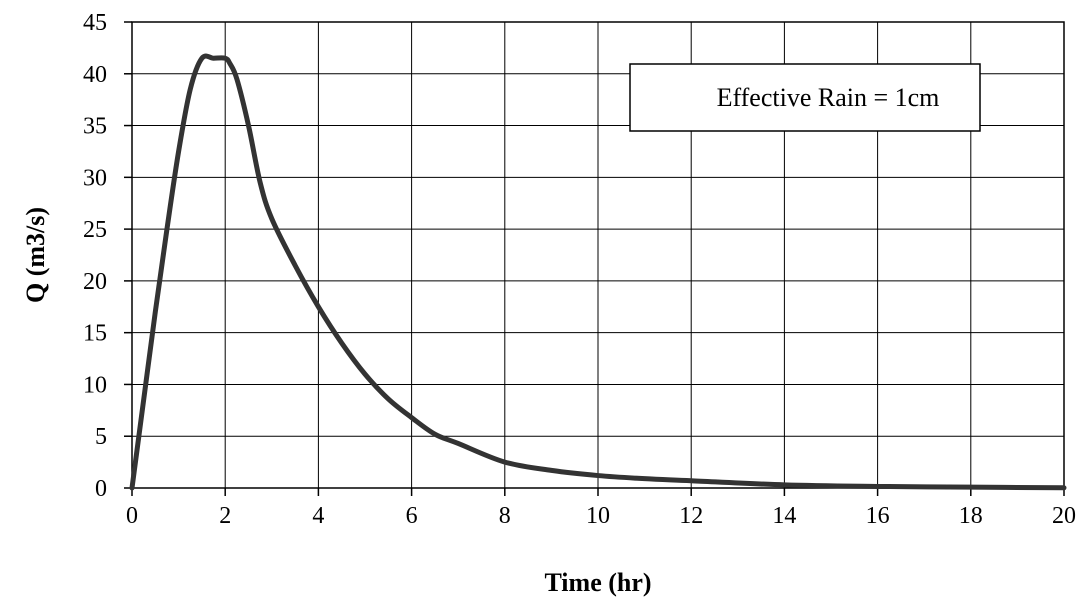  I want to click on x-tick-label: 20, so click(1064, 516).